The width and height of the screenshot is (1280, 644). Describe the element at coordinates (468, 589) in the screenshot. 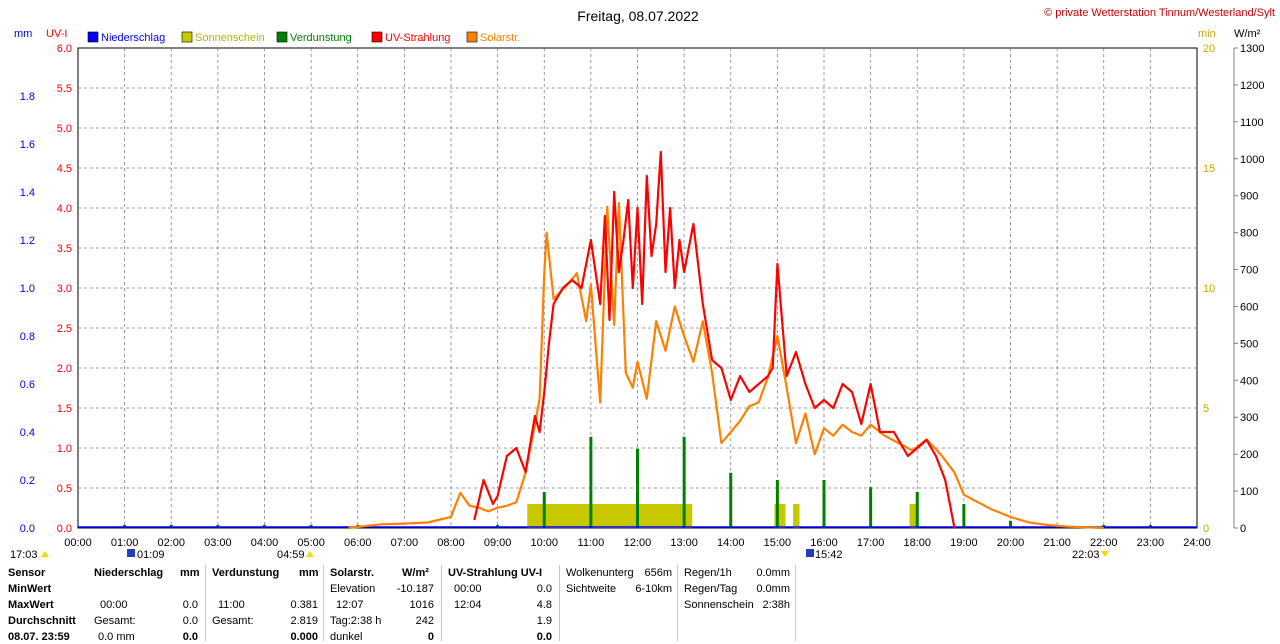

I see `uv-min-time: 00:00` at that location.